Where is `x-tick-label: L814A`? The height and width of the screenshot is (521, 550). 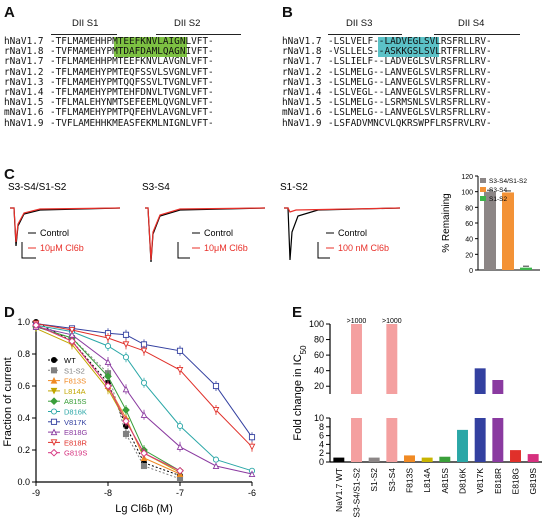 x-tick-label: L814A is located at coordinates (427, 480).